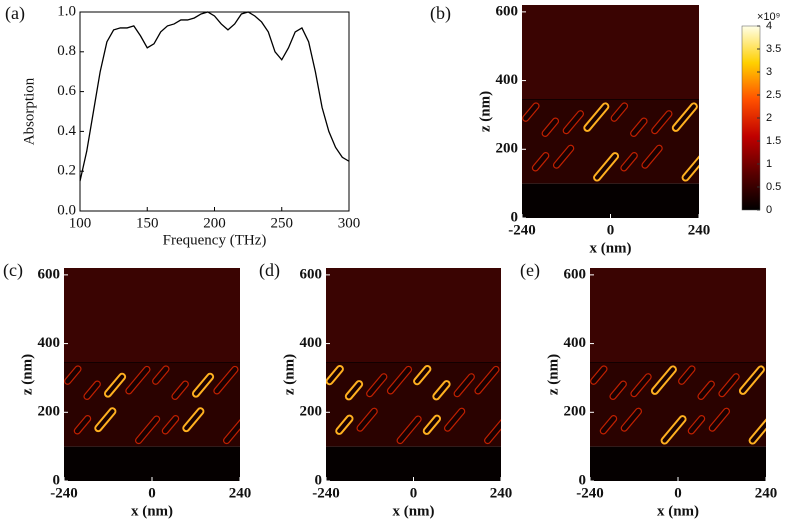 This screenshot has height=523, width=787. I want to click on panel-label: (e), so click(530, 270).